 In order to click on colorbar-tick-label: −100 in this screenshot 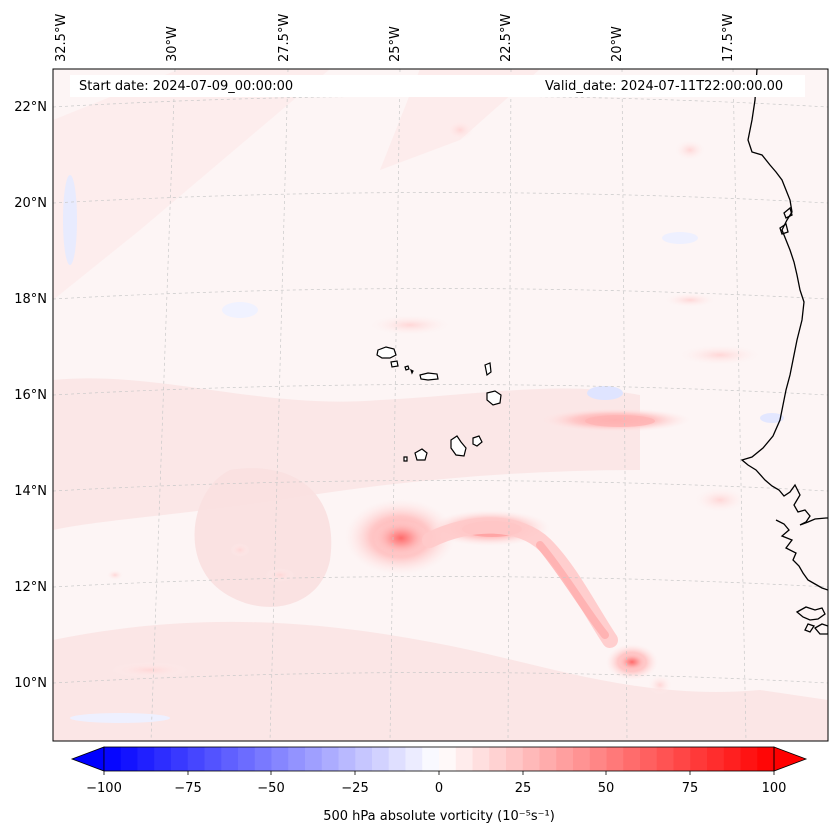, I will do `click(104, 788)`.